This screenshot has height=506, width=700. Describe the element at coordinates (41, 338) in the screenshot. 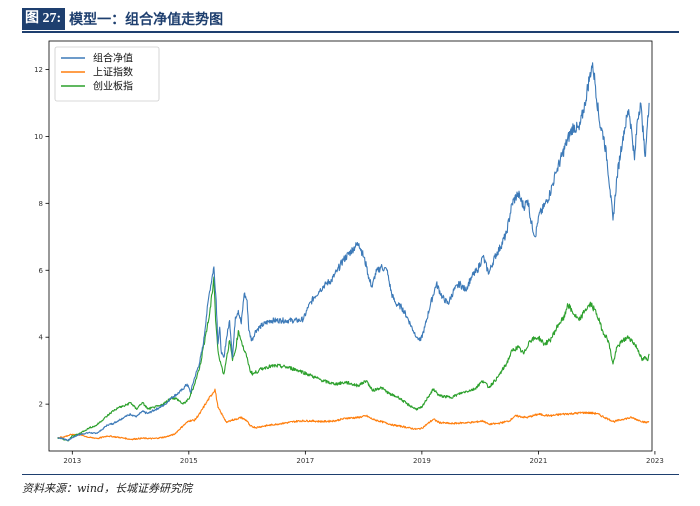

I see `y-tick-label: 4` at that location.